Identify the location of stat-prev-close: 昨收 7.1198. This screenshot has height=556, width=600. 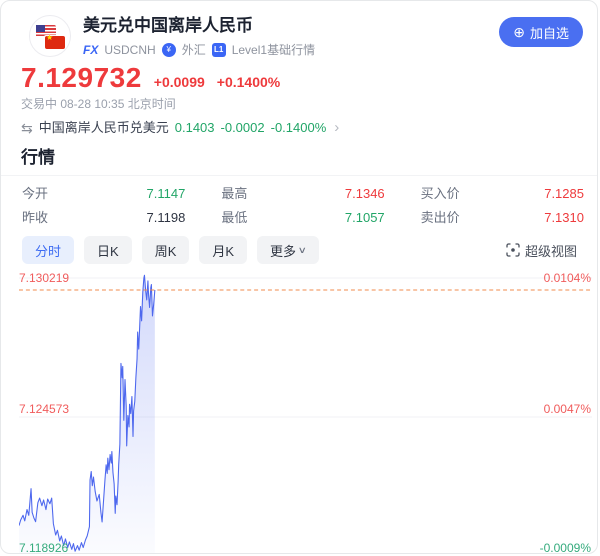
(103, 218).